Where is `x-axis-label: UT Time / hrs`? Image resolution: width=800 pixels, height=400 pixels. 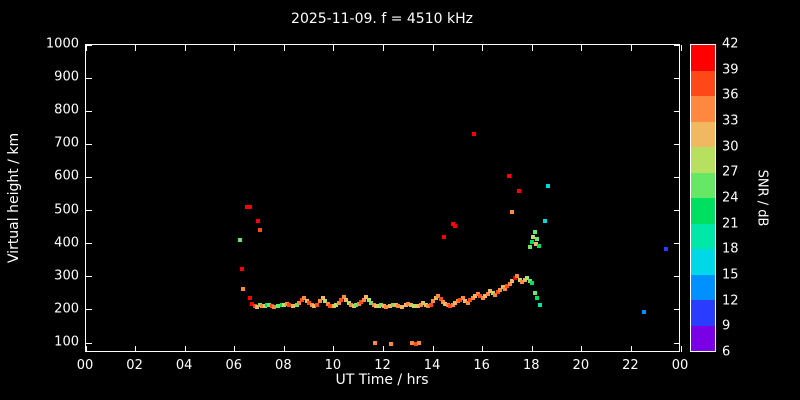 x-axis-label: UT Time / hrs is located at coordinates (382, 380).